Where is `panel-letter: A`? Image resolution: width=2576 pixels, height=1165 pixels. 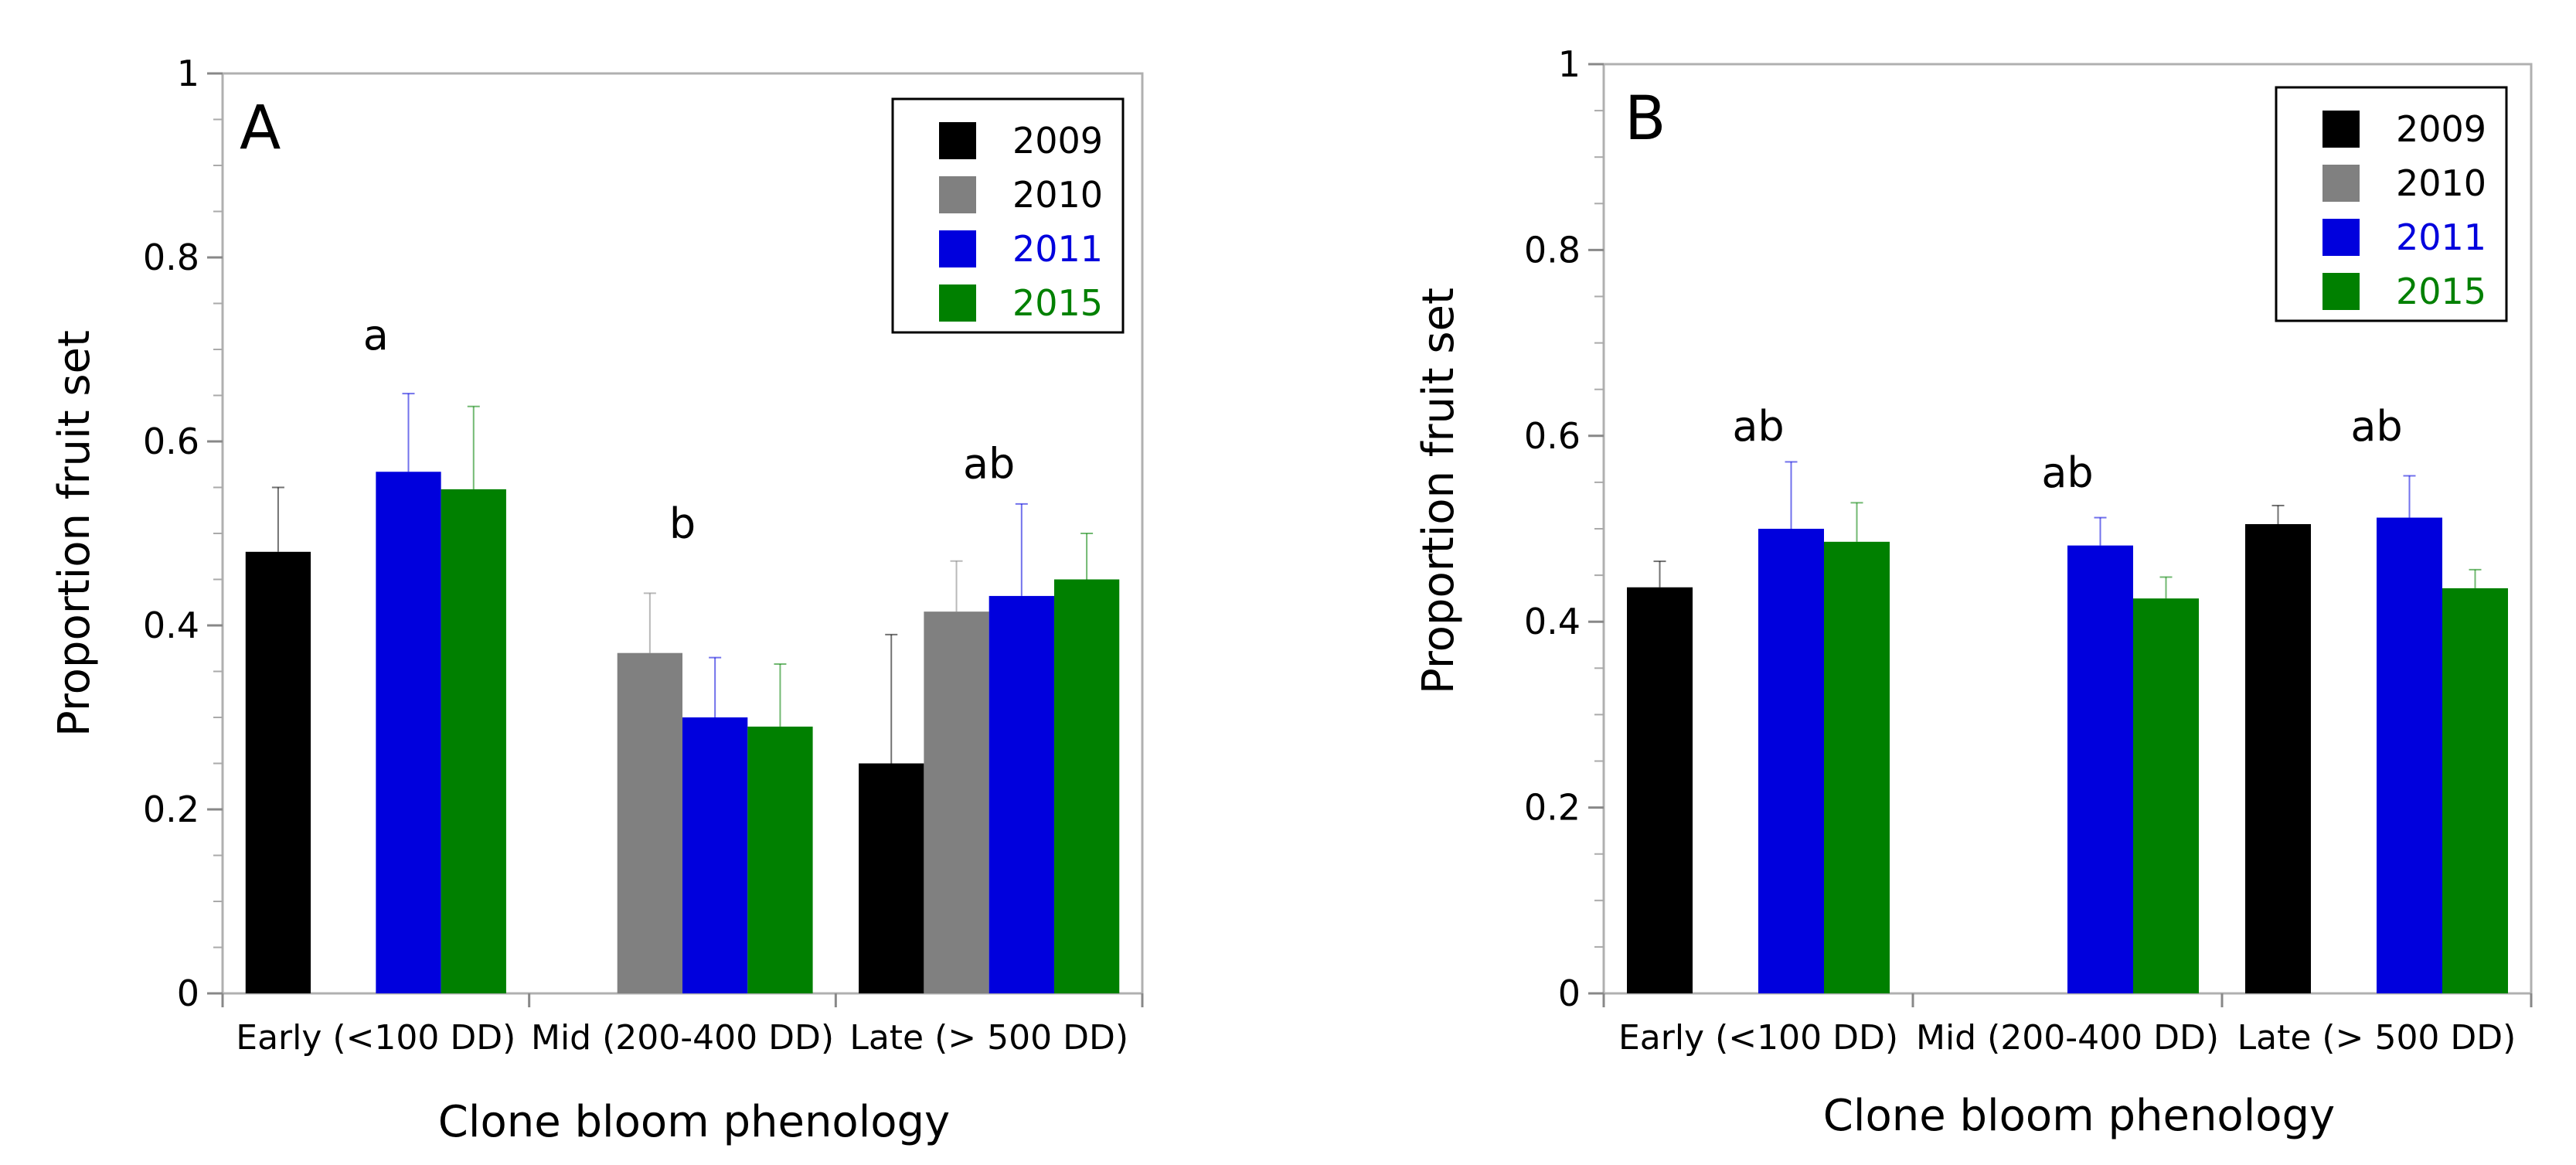
panel-letter: A is located at coordinates (260, 128).